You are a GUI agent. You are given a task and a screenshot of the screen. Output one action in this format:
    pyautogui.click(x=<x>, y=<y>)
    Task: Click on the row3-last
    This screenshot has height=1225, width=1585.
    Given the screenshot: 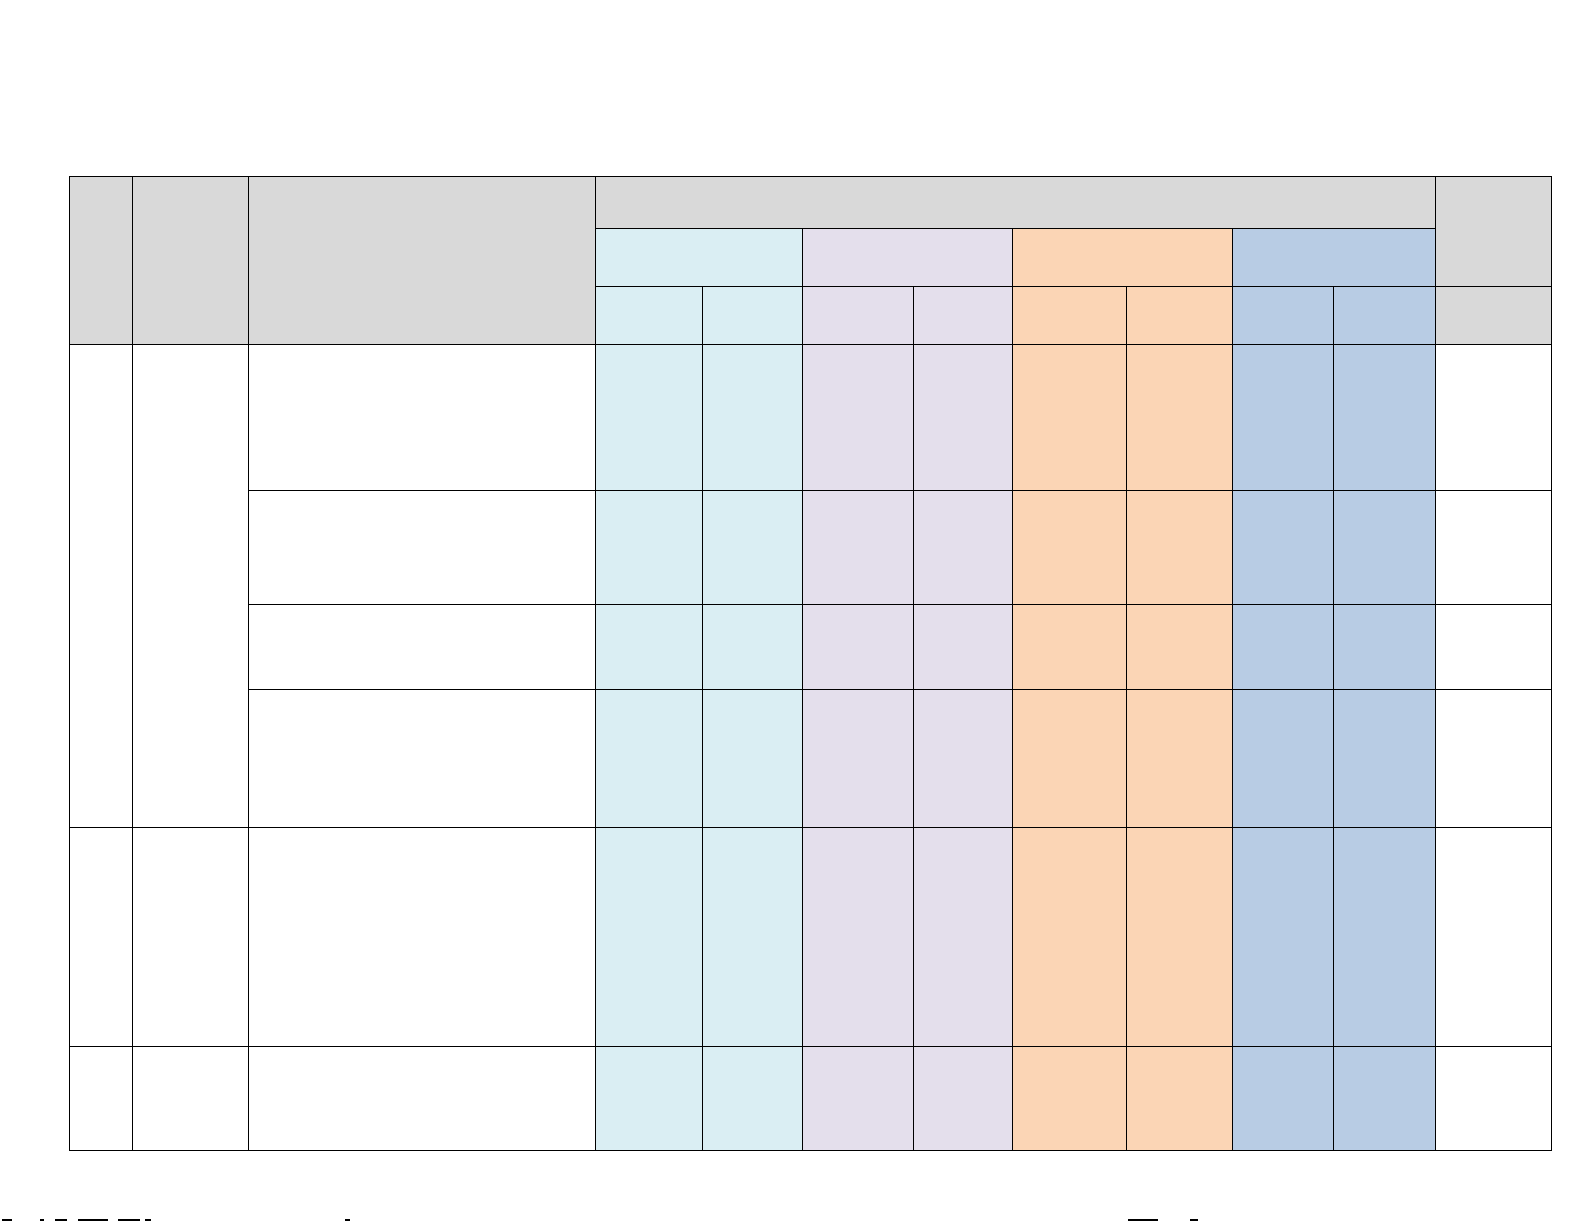 What is the action you would take?
    pyautogui.click(x=1493, y=1098)
    